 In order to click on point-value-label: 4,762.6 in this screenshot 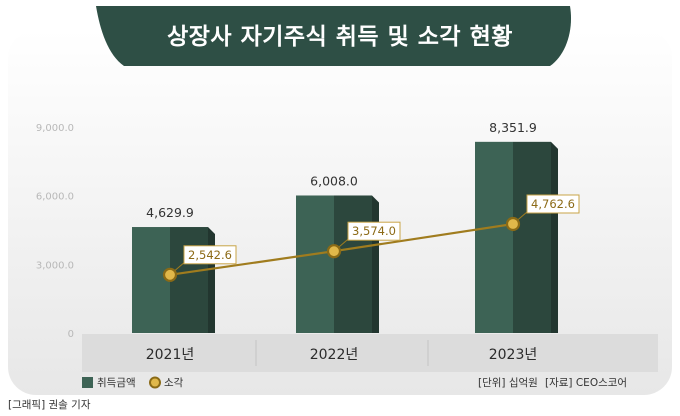, I will do `click(553, 204)`.